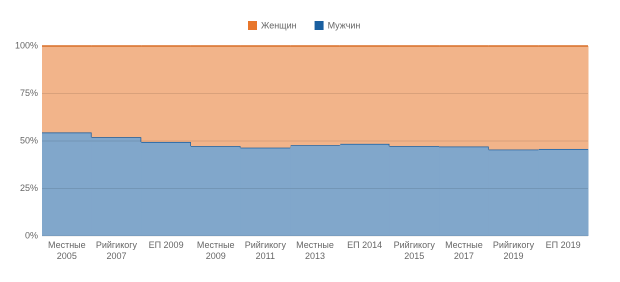  I want to click on y-tick-label: 25%, so click(29, 188).